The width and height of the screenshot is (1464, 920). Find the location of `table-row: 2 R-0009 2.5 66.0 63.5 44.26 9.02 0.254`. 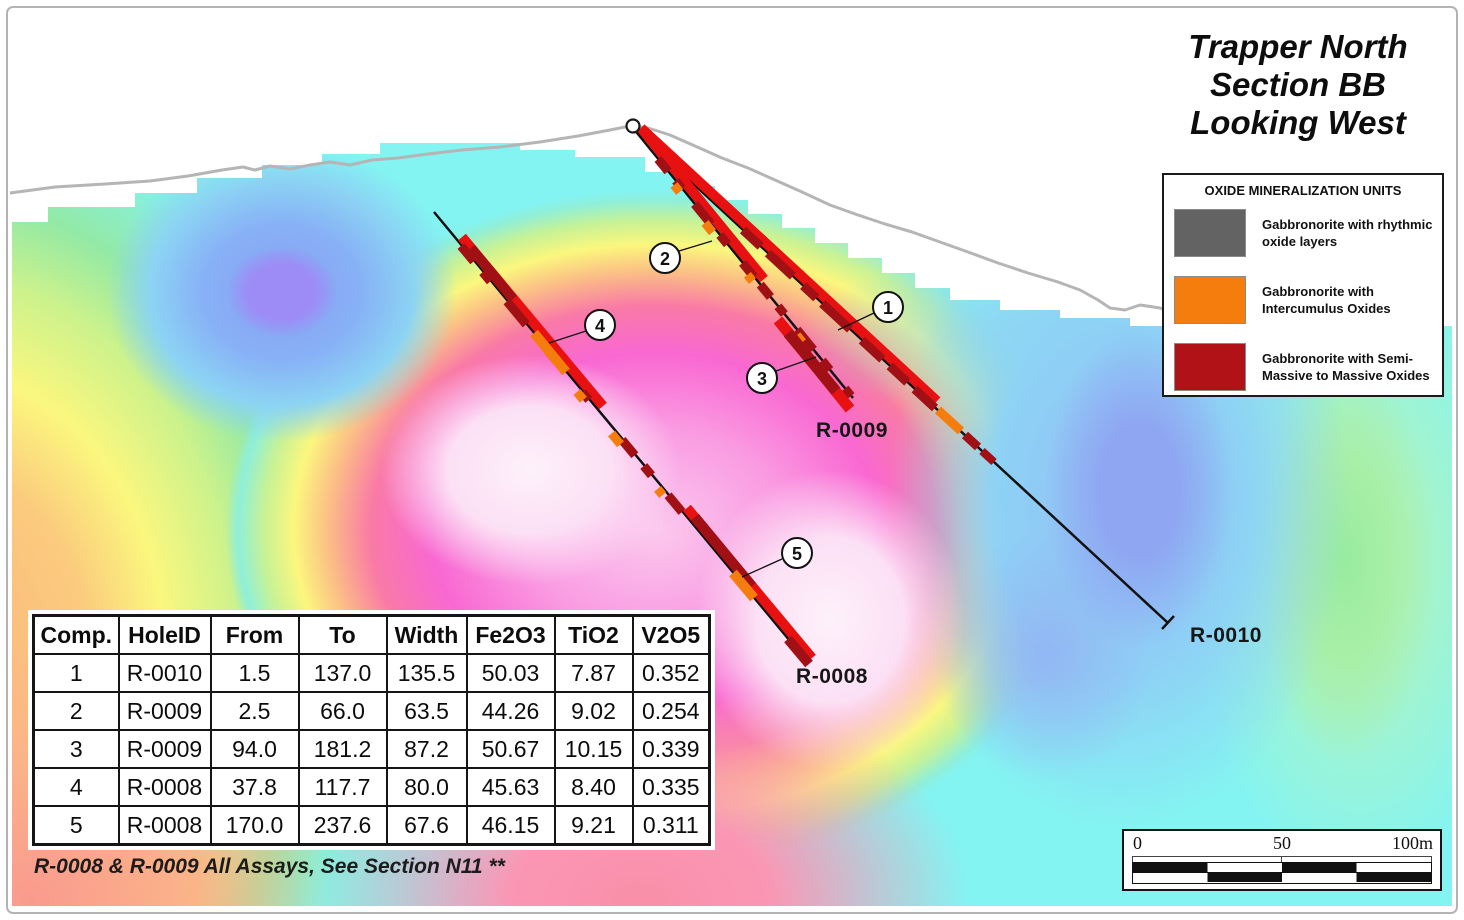

table-row: 2 R-0009 2.5 66.0 63.5 44.26 9.02 0.254 is located at coordinates (371, 711).